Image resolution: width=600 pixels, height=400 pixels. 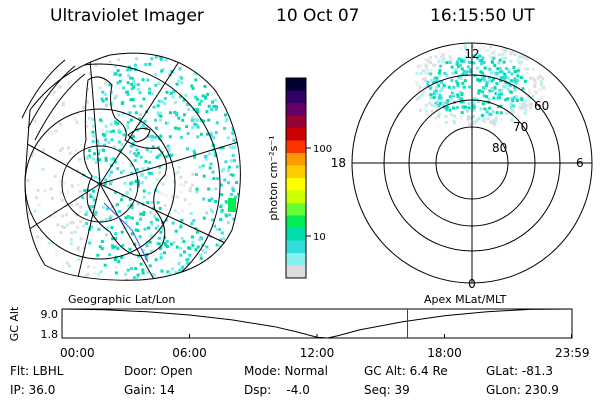 What do you see at coordinates (471, 54) in the screenshot?
I see `mlt-label-12: 12` at bounding box center [471, 54].